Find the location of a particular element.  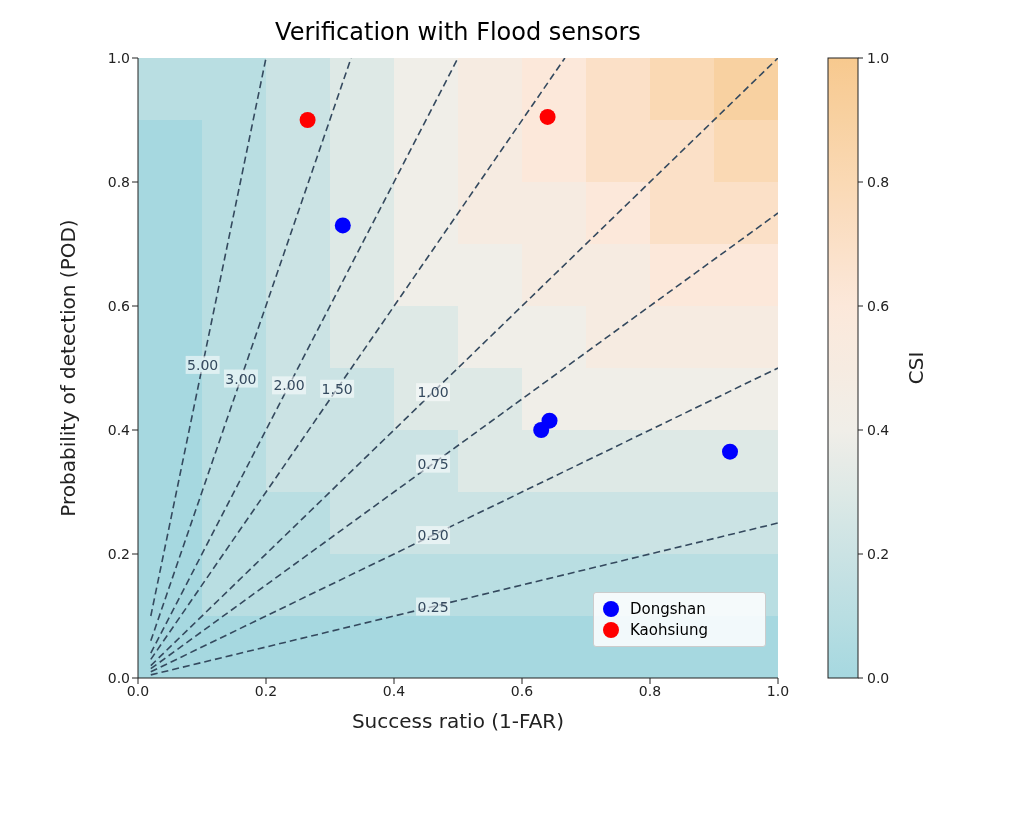

x-tick-label: 0.2 is located at coordinates (266, 690).